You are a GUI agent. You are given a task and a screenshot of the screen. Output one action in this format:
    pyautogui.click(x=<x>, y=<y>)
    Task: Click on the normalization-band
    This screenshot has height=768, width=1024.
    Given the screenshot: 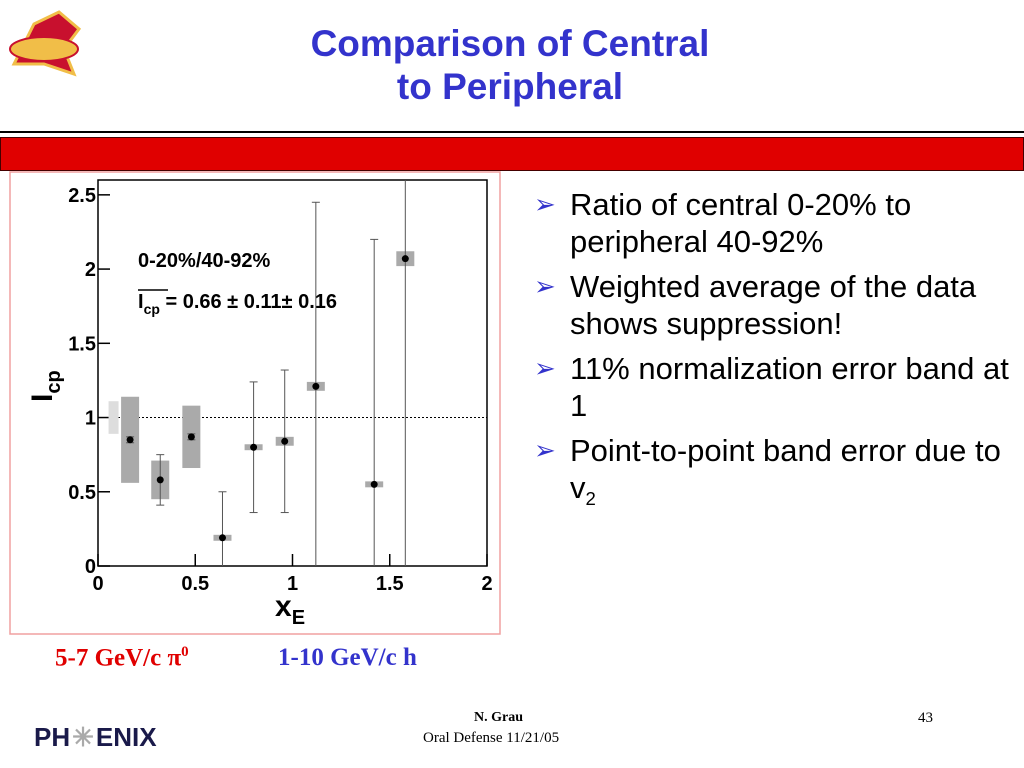 What is the action you would take?
    pyautogui.click(x=113, y=417)
    